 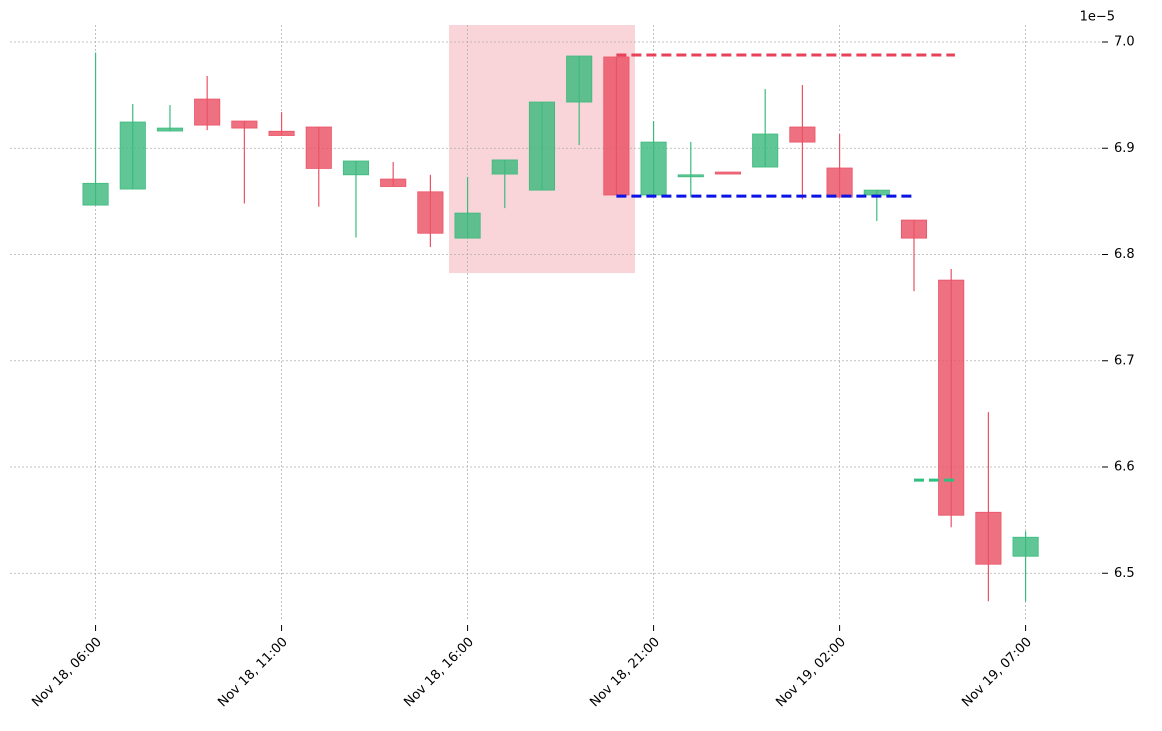 What do you see at coordinates (253, 673) in the screenshot?
I see `x-tick-label: Nov 18, 11:00` at bounding box center [253, 673].